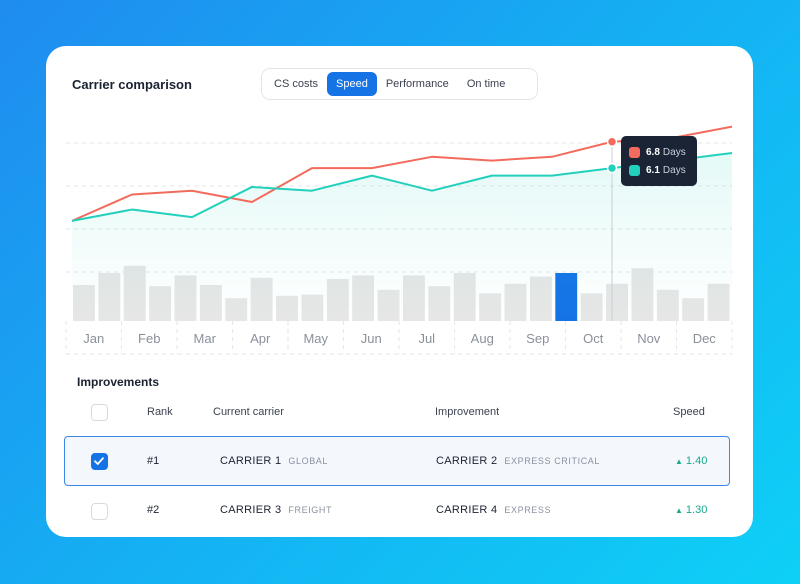 This screenshot has width=800, height=584. I want to click on tab-on-time: On time, so click(486, 84).